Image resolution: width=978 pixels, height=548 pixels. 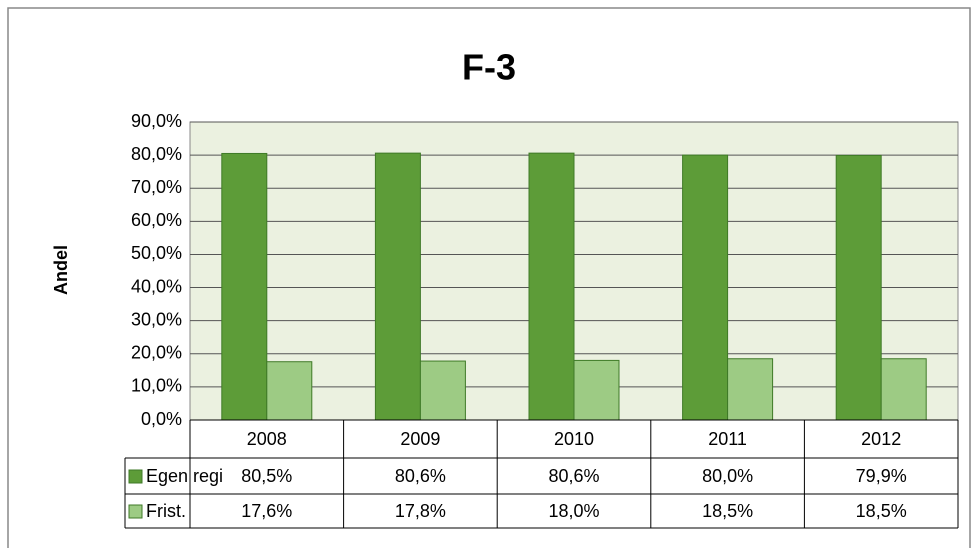 What do you see at coordinates (420, 511) in the screenshot?
I see `data-label: 17,8%` at bounding box center [420, 511].